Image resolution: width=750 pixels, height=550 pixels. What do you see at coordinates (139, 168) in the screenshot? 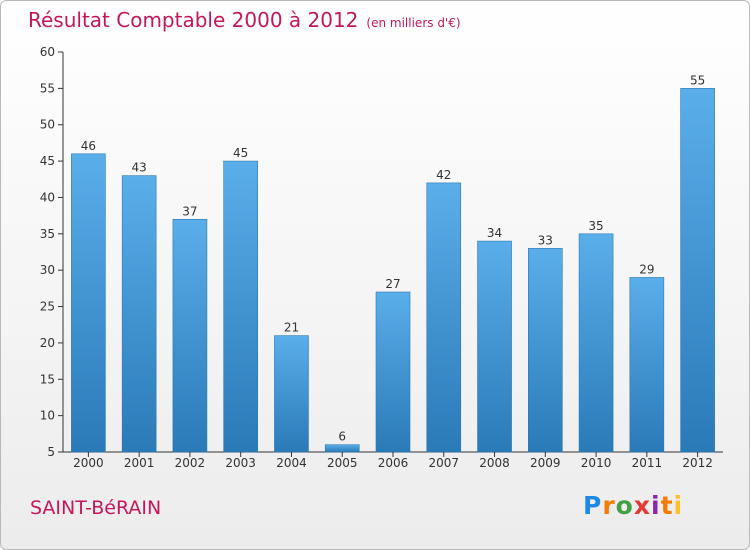
I see `bar-value-label: 43` at bounding box center [139, 168].